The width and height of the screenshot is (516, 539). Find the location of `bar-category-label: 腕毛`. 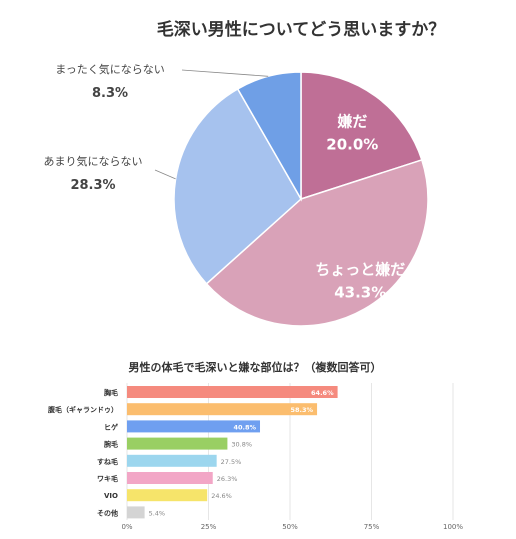

bar-category-label: 腕毛 is located at coordinates (110, 444).